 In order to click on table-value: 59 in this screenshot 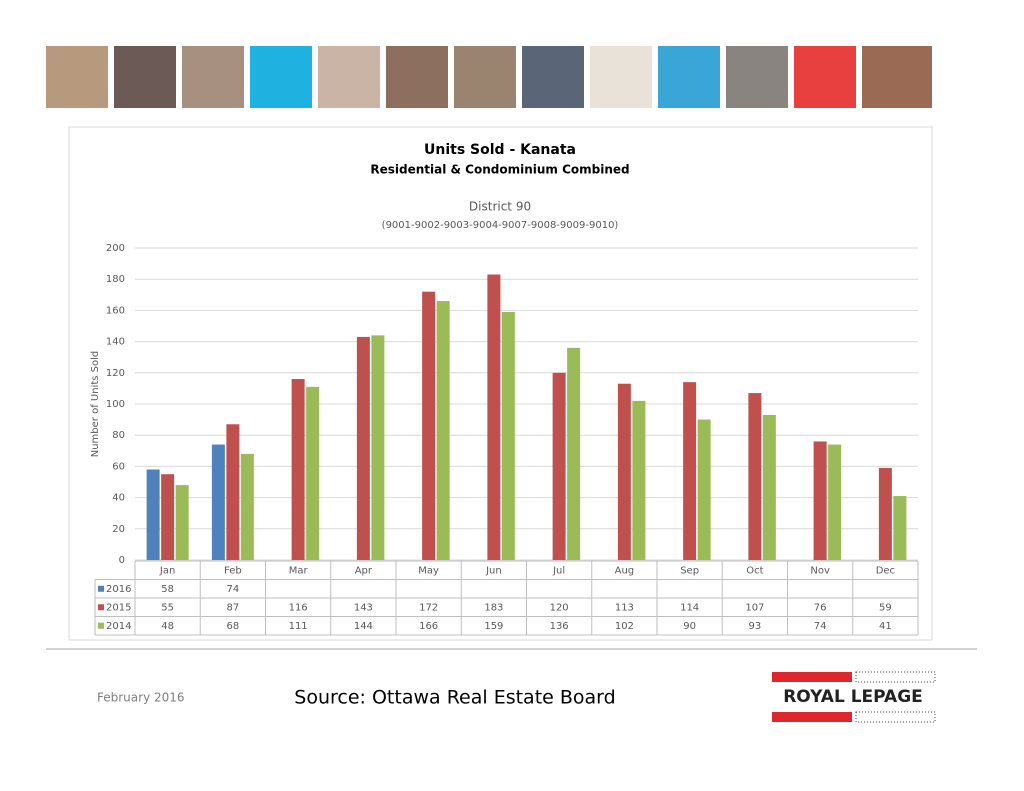, I will do `click(885, 607)`.